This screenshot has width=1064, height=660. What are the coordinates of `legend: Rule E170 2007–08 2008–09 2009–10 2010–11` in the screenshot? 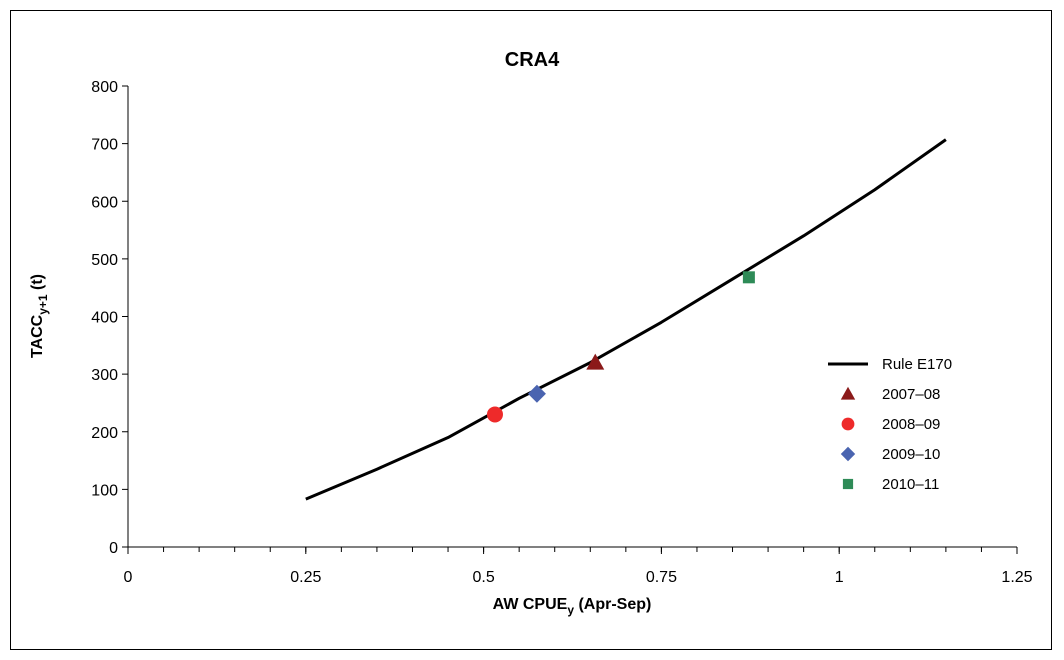 It's located at (890, 424).